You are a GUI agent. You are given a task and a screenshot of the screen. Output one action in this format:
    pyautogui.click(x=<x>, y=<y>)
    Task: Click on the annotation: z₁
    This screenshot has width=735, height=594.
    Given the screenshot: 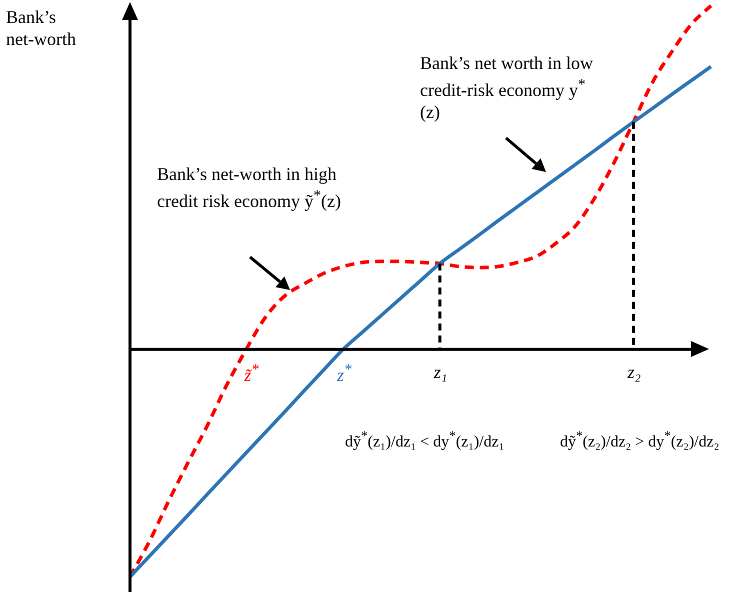 What is the action you would take?
    pyautogui.click(x=441, y=372)
    